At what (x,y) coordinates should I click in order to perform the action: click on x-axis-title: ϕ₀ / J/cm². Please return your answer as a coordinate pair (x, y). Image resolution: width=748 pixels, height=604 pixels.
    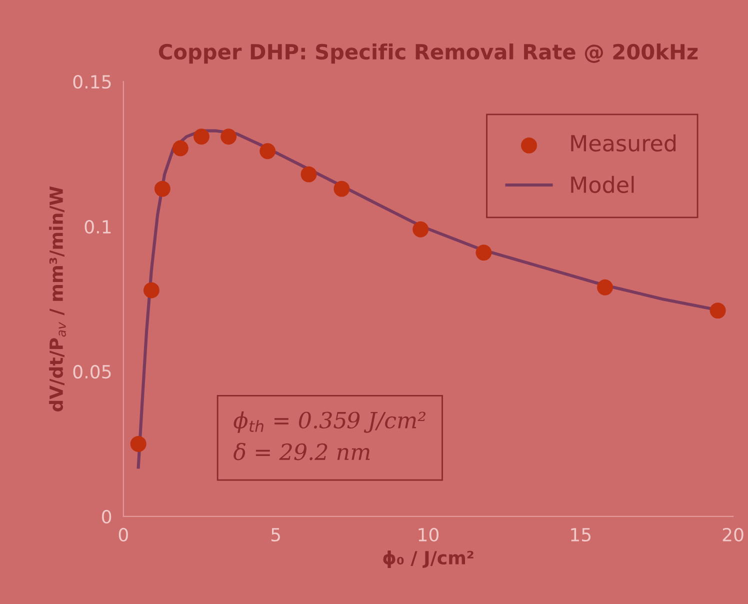
    Looking at the image, I should click on (428, 559).